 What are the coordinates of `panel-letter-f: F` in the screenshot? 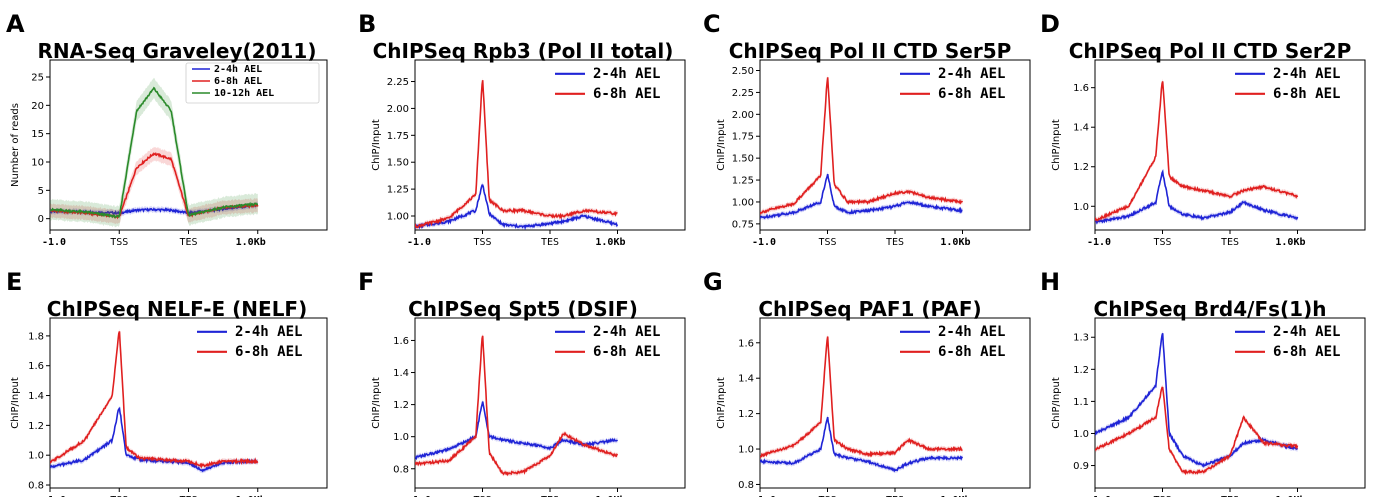 It's located at (366, 282).